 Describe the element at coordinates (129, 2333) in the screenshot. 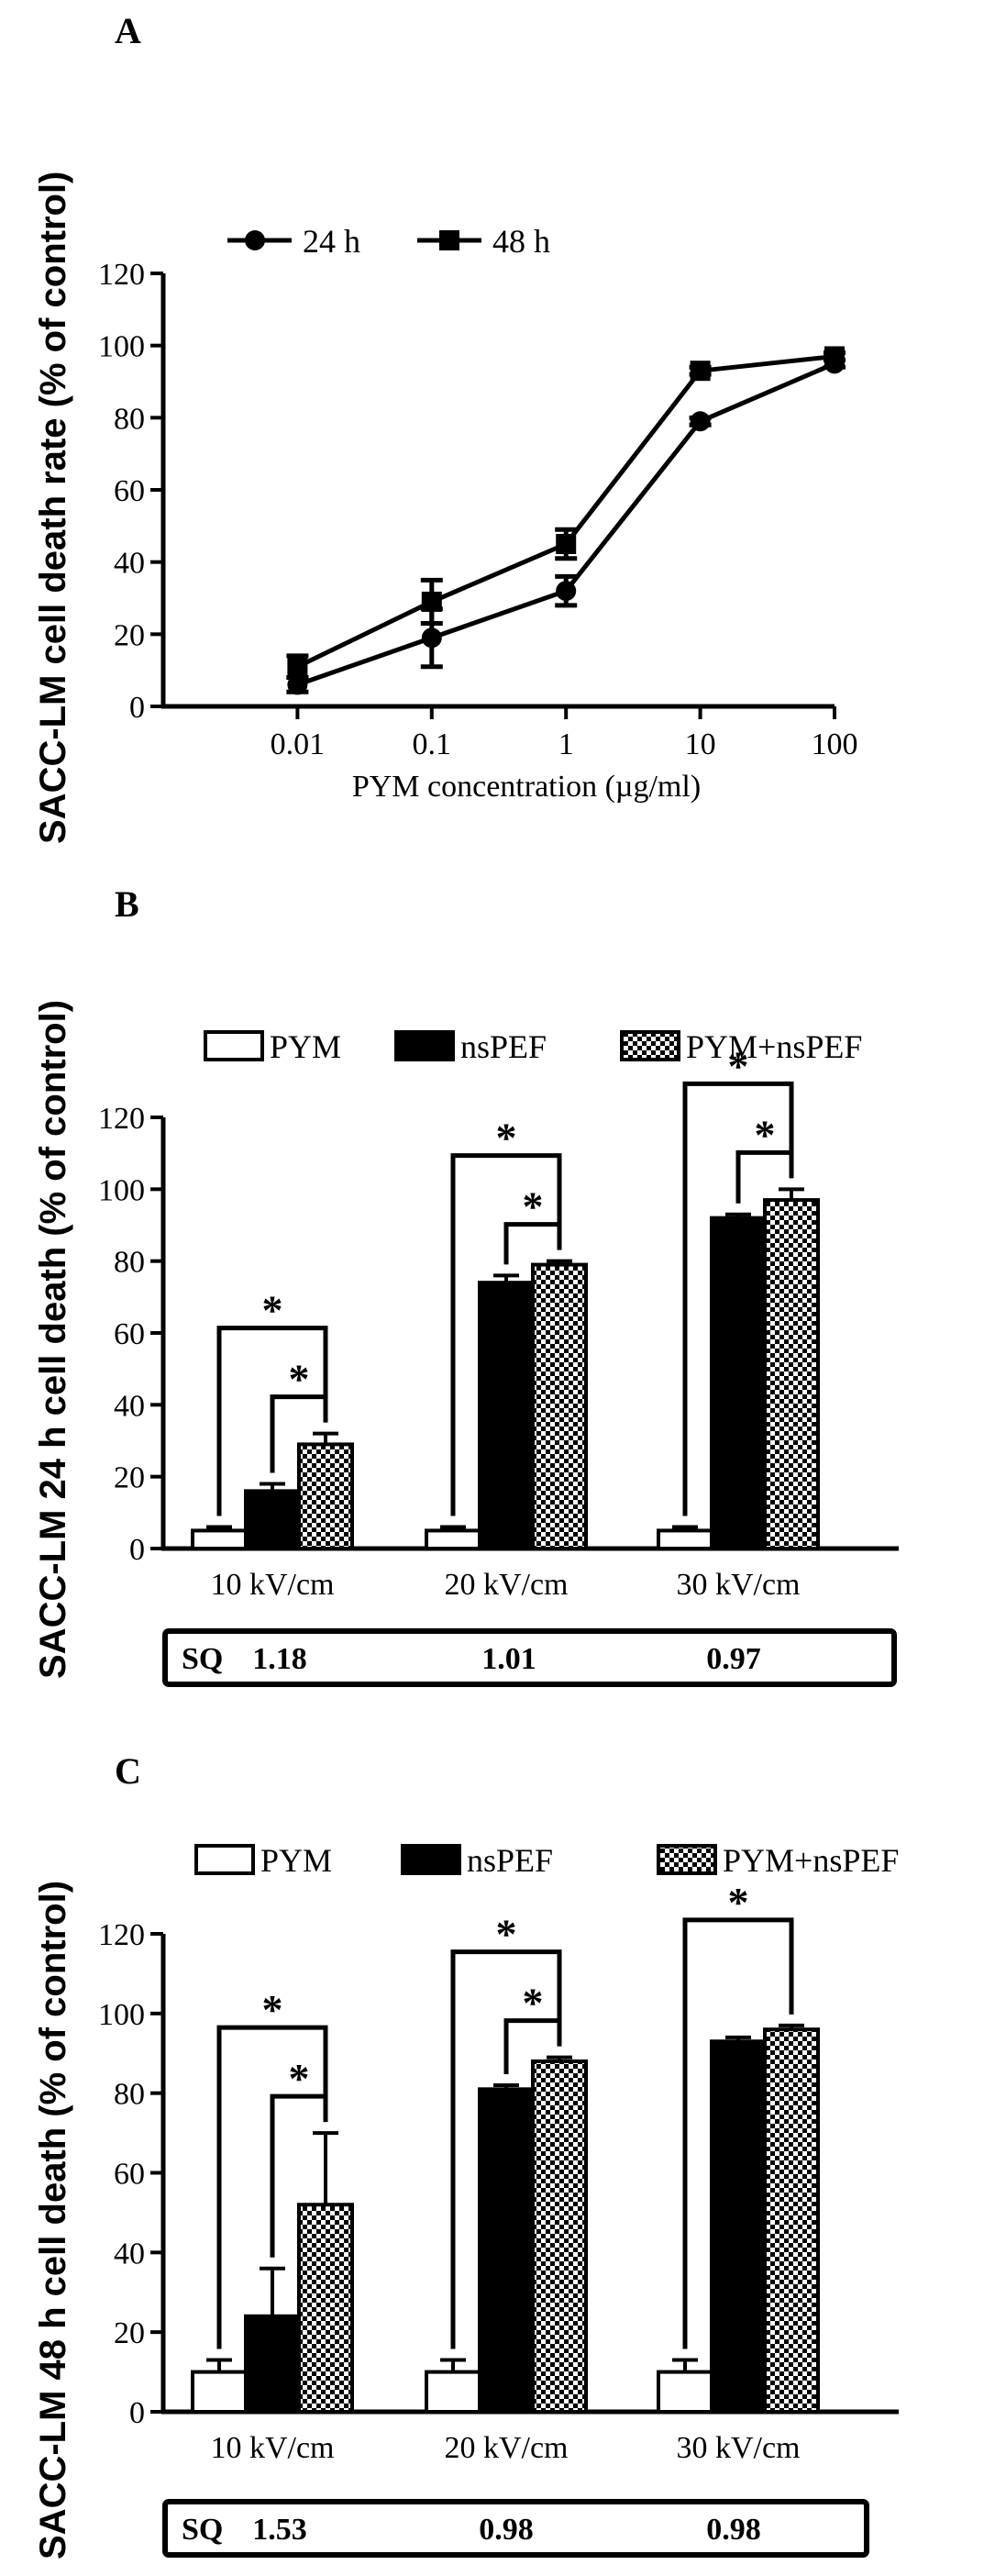

I see `panel-c-y-tick-label: 20` at that location.